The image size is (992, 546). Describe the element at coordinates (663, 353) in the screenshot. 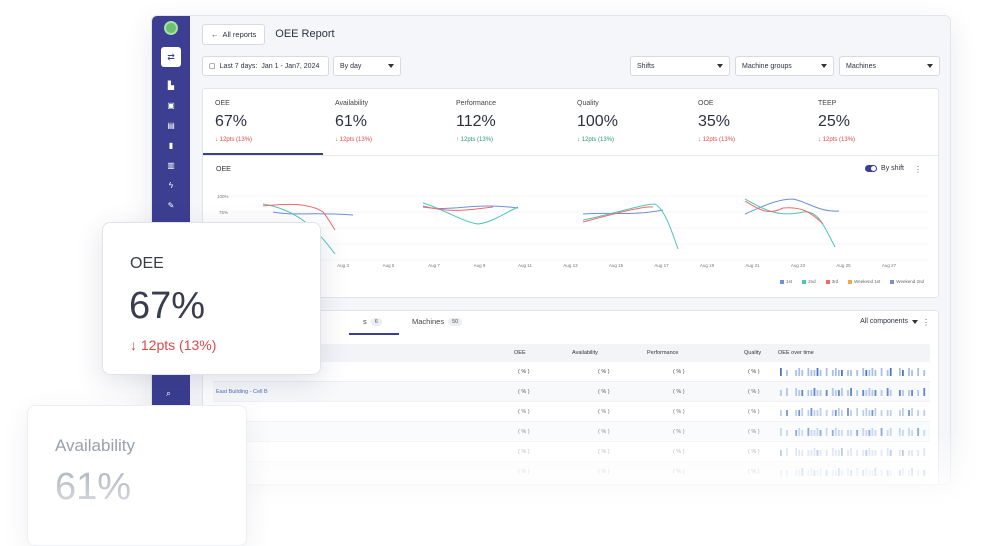

I see `column-header: Performance` at that location.